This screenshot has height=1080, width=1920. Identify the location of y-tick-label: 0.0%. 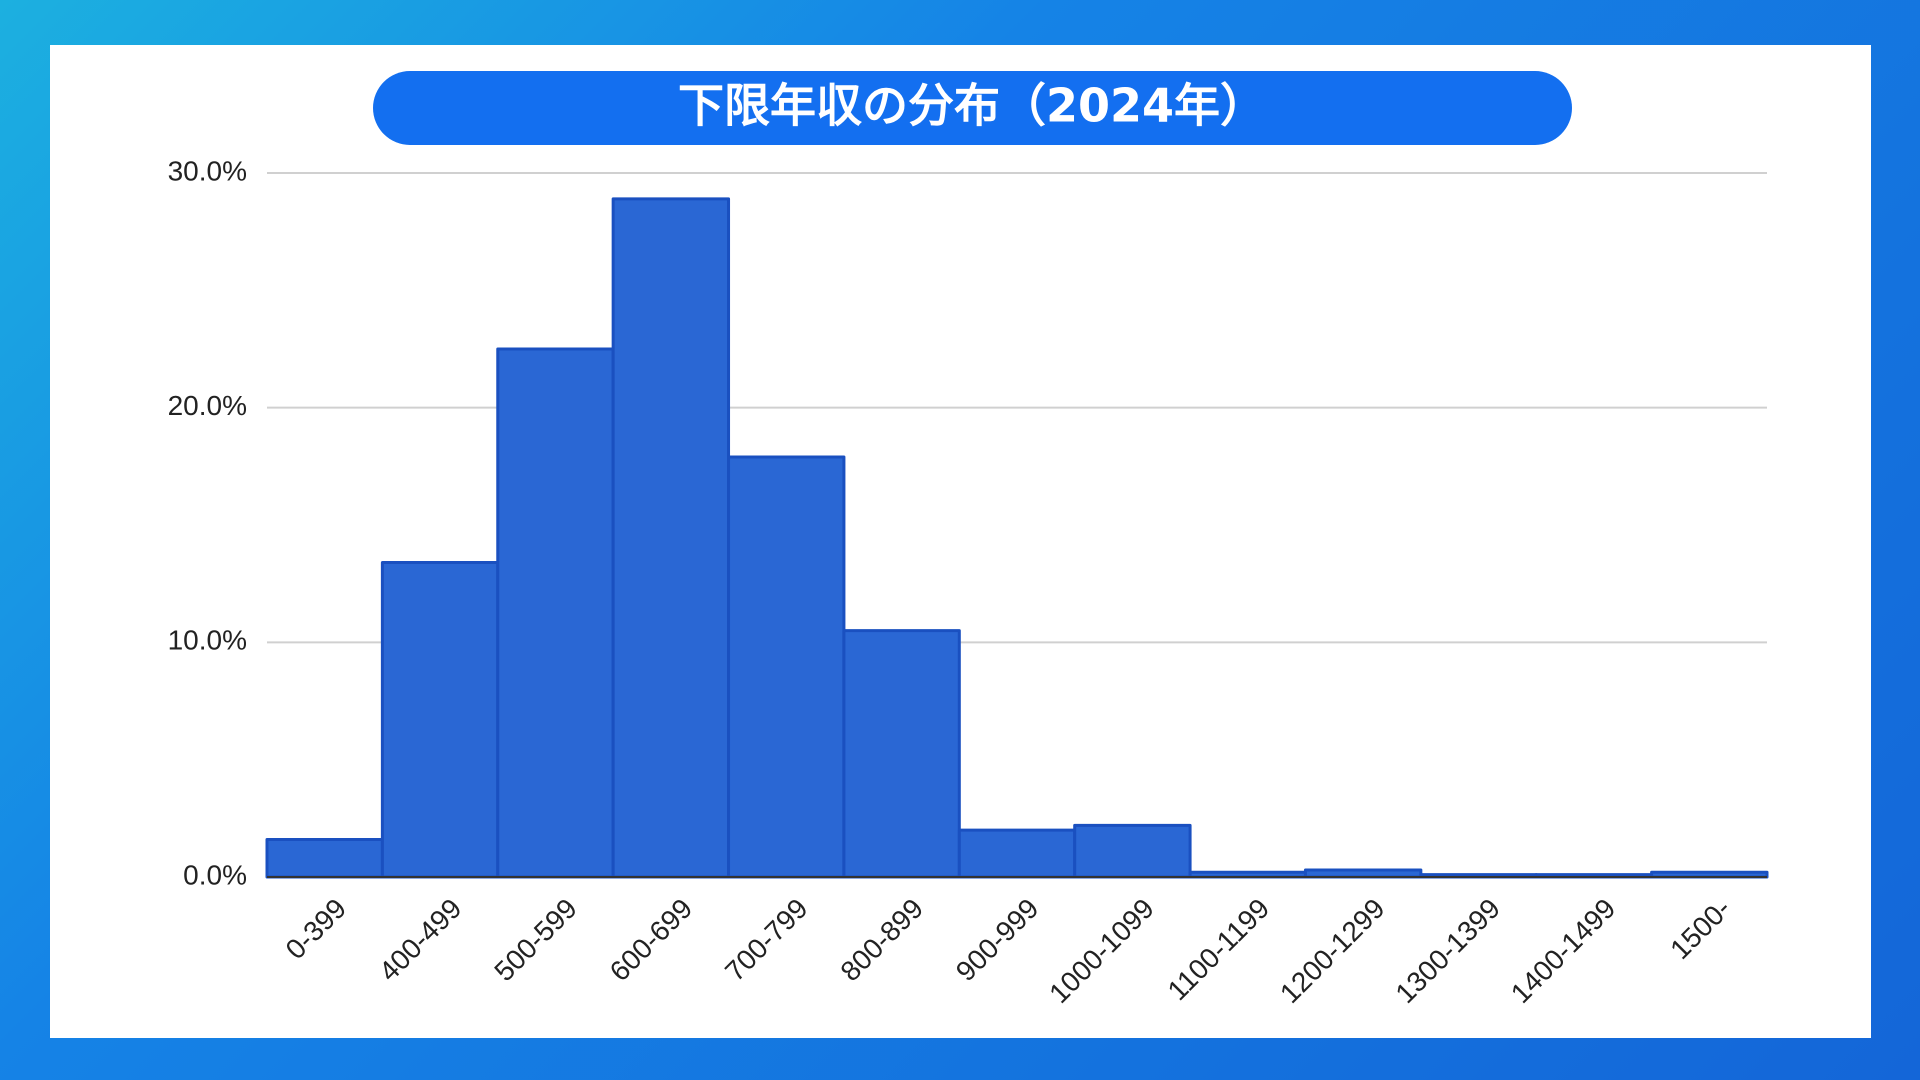
(215, 874).